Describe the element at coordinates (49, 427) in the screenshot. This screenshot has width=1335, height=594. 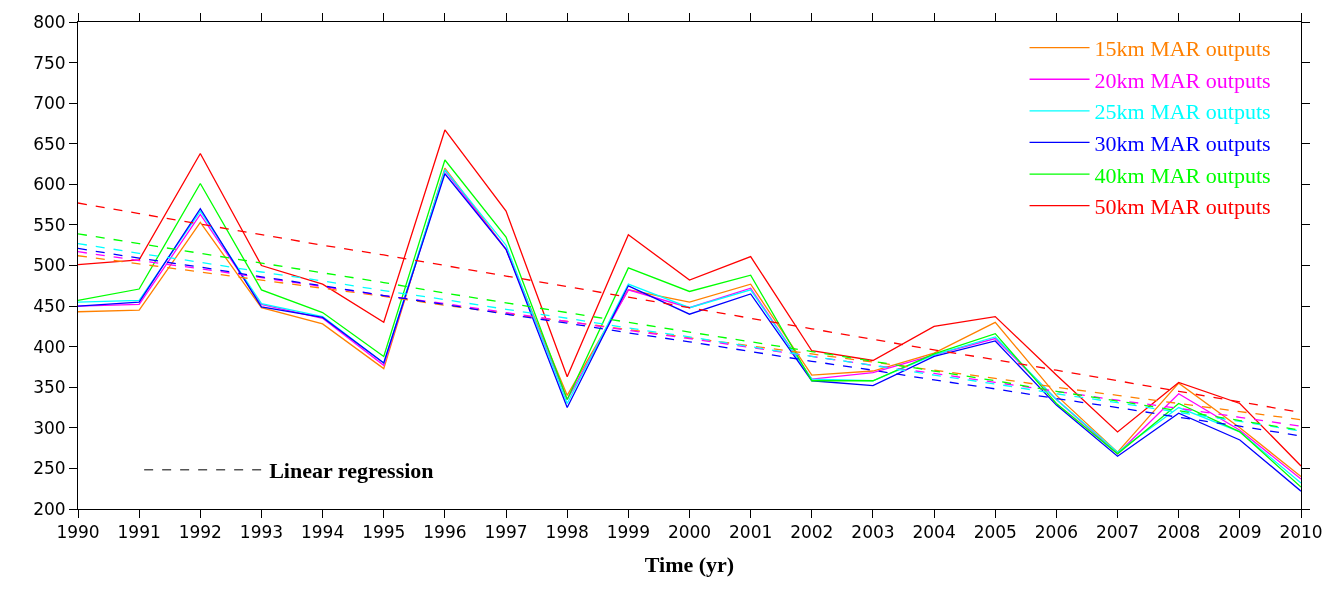
I see `y-tick-label: 300` at that location.